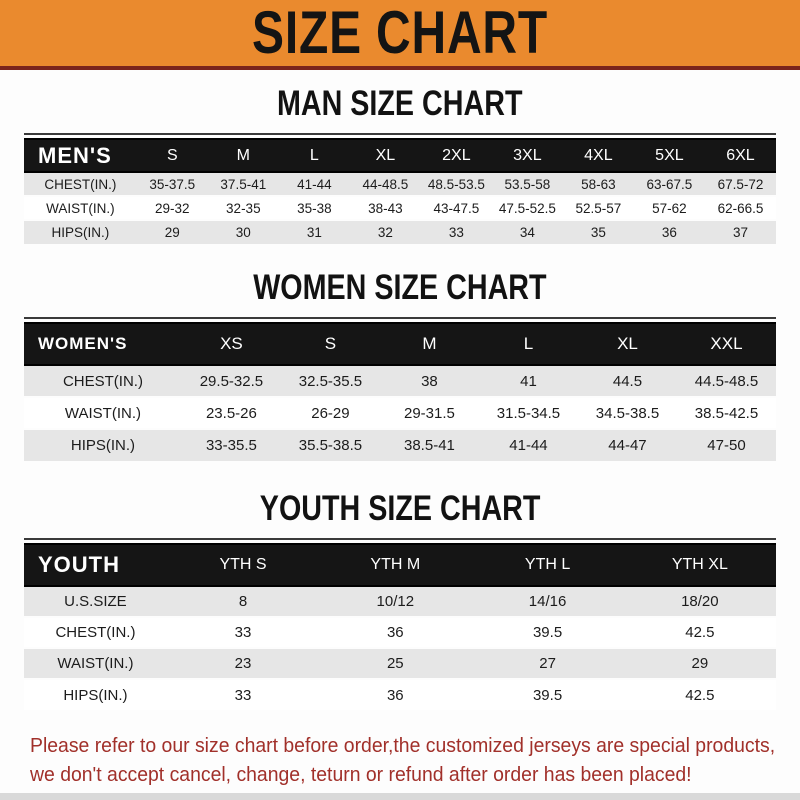  I want to click on value-cell: 43-47.5, so click(456, 207).